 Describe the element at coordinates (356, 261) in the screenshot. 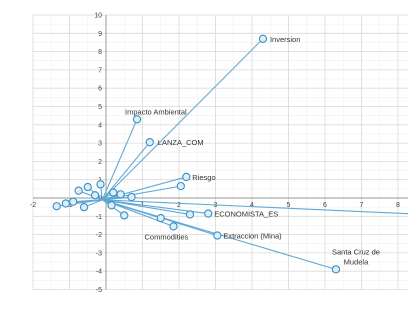

I see `point-label: Mudela` at that location.